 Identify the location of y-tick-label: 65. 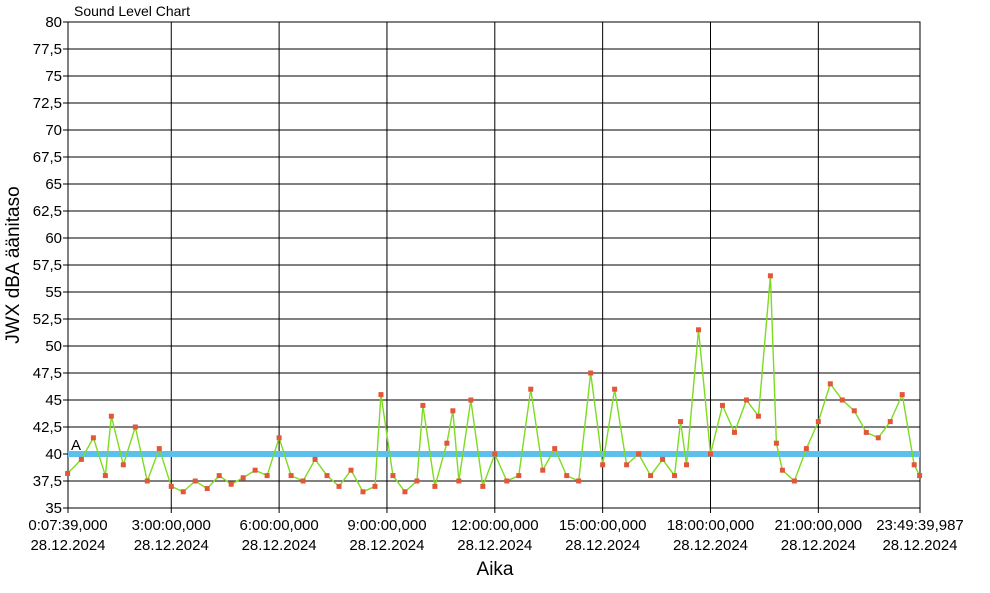
(53, 184).